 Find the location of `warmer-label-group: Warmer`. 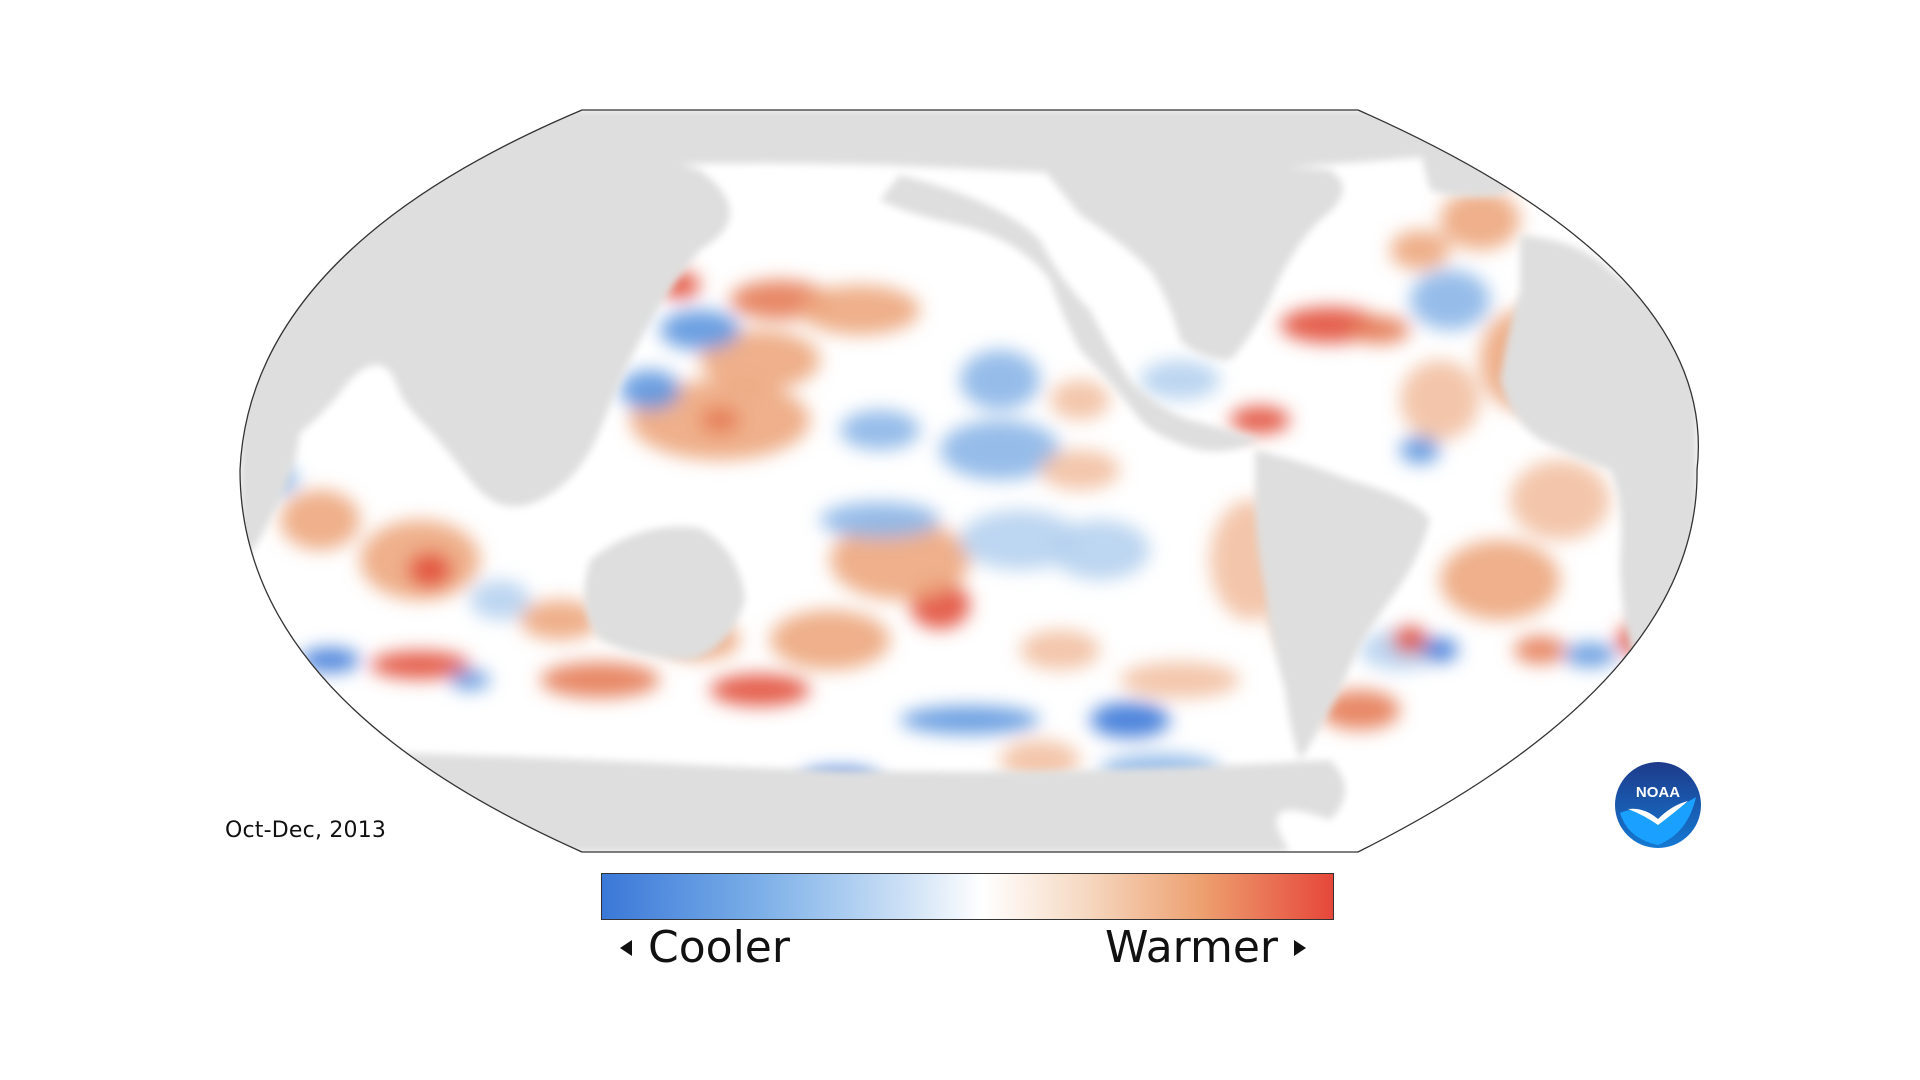

warmer-label-group: Warmer is located at coordinates (1205, 947).